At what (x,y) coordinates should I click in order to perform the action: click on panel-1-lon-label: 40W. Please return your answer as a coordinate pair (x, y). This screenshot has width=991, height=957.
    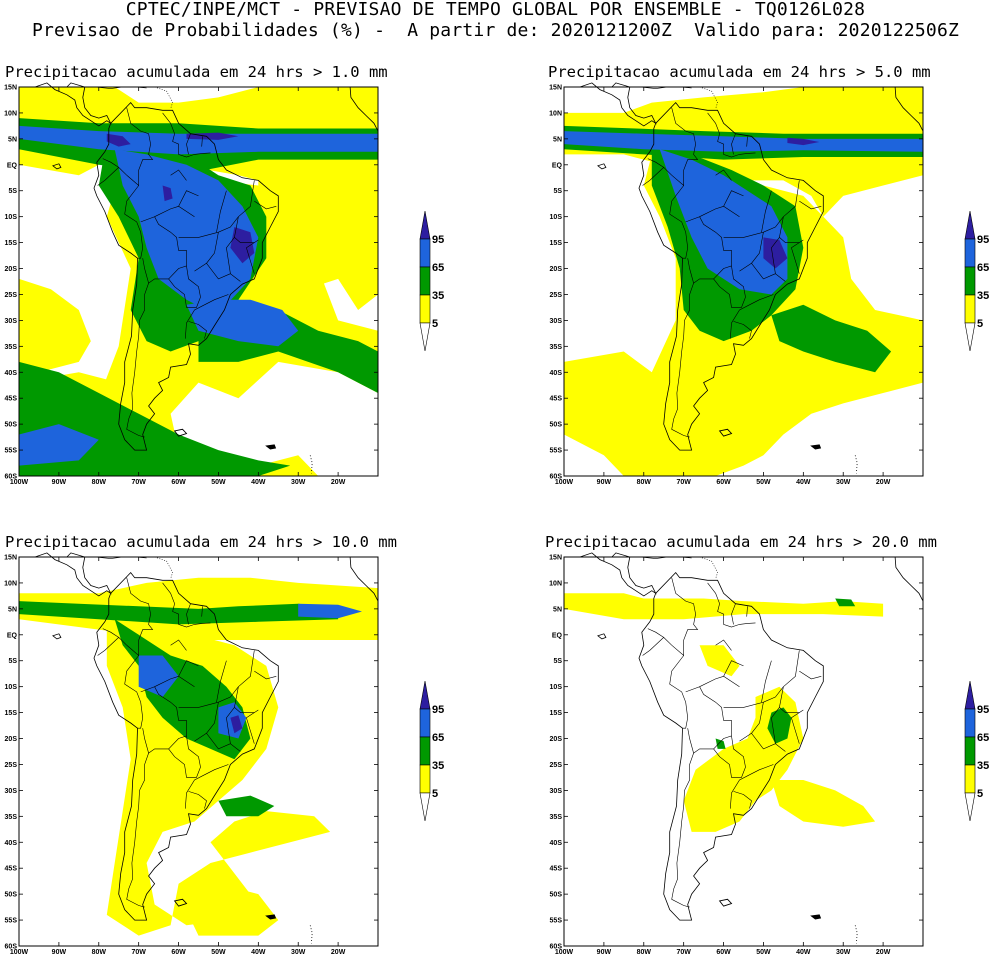
    Looking at the image, I should click on (258, 482).